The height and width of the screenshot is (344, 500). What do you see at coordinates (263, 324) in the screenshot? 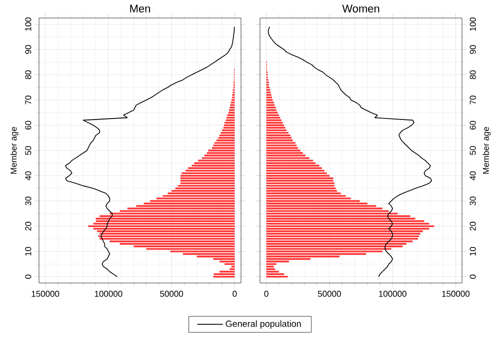
I see `legend-label: General population` at bounding box center [263, 324].